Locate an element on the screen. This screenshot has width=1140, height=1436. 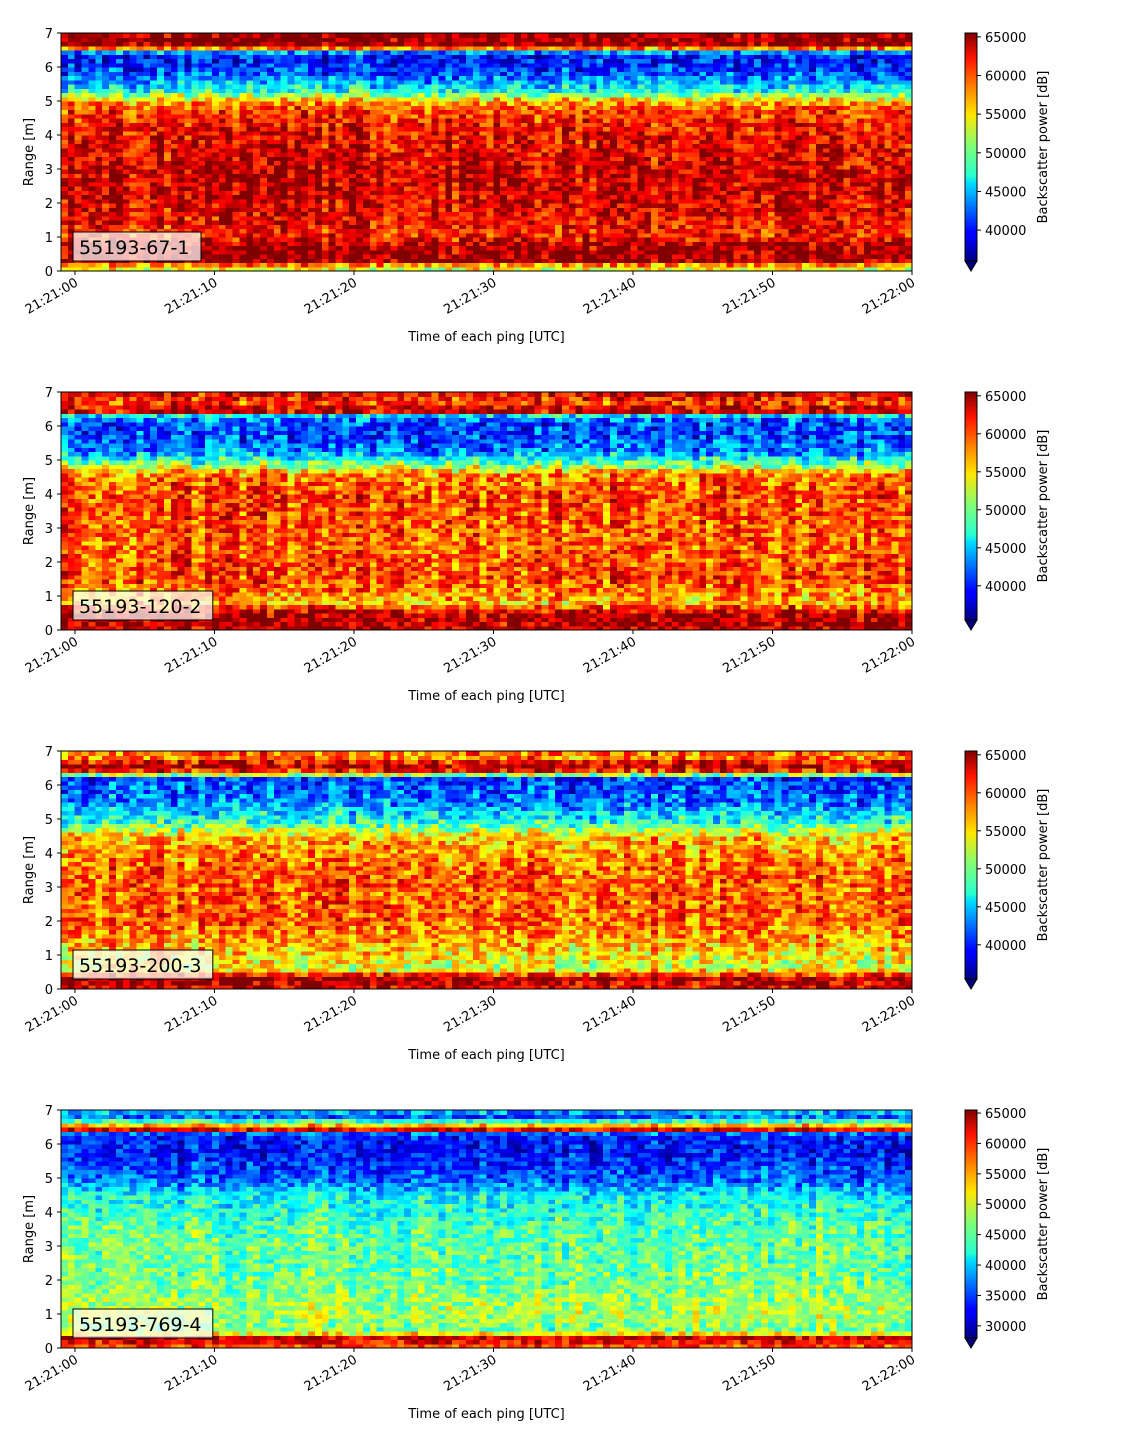
colorbar-tick-label: 35000 is located at coordinates (1005, 1296).